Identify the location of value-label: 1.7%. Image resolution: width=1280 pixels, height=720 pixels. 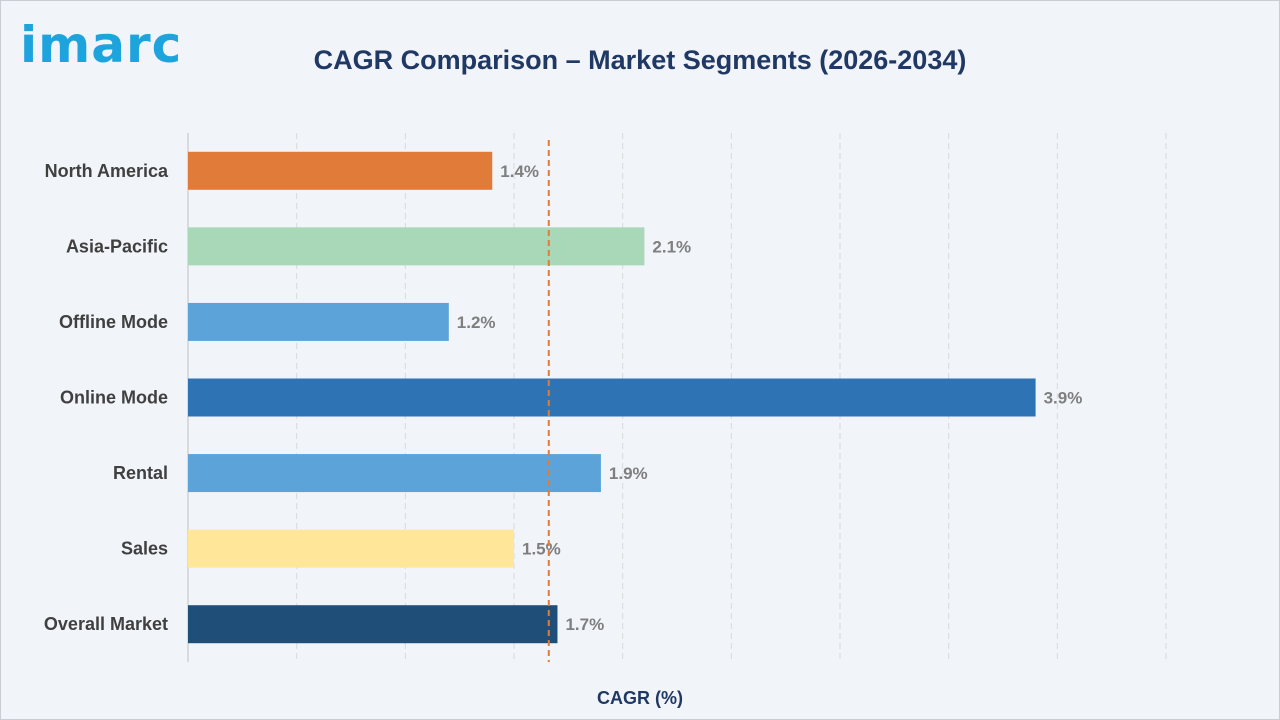
(584, 624).